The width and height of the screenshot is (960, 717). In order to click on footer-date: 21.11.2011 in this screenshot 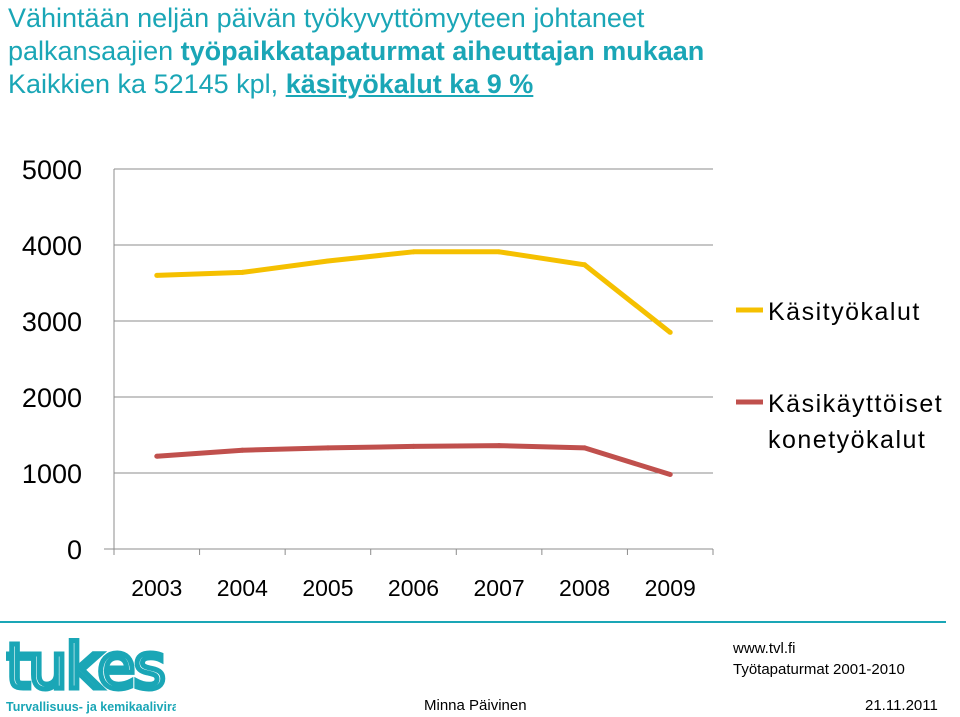, I will do `click(901, 705)`.